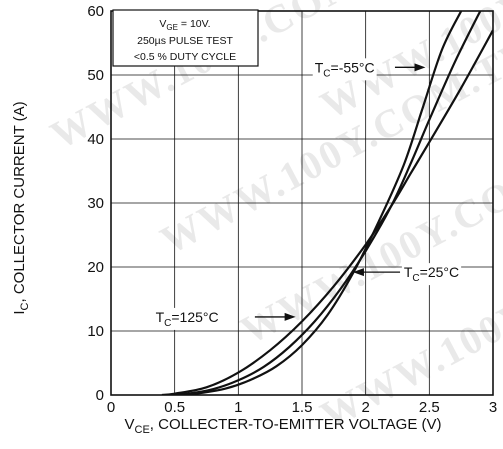  Describe the element at coordinates (365, 407) in the screenshot. I see `x-tick-label: 2` at that location.